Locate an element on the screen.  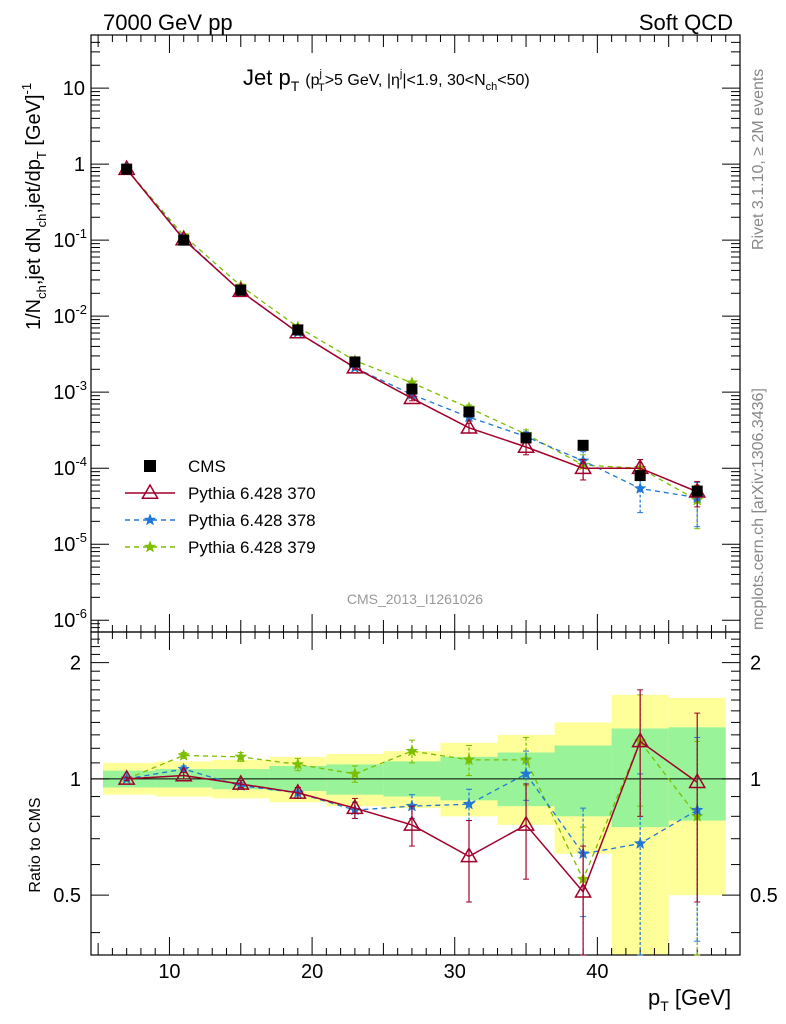
legend-label: Pythia 6.428 379 is located at coordinates (252, 547).